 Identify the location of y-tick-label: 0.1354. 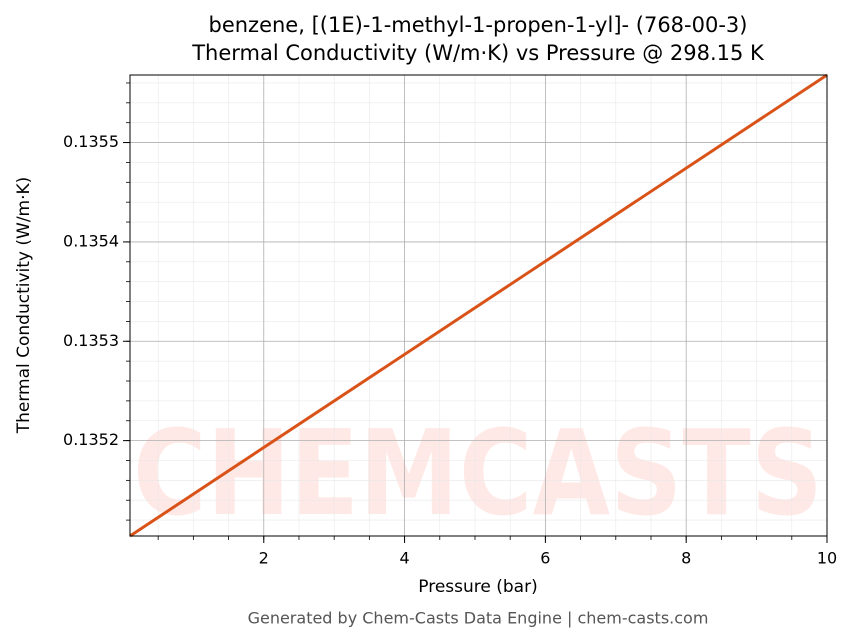
(91, 240).